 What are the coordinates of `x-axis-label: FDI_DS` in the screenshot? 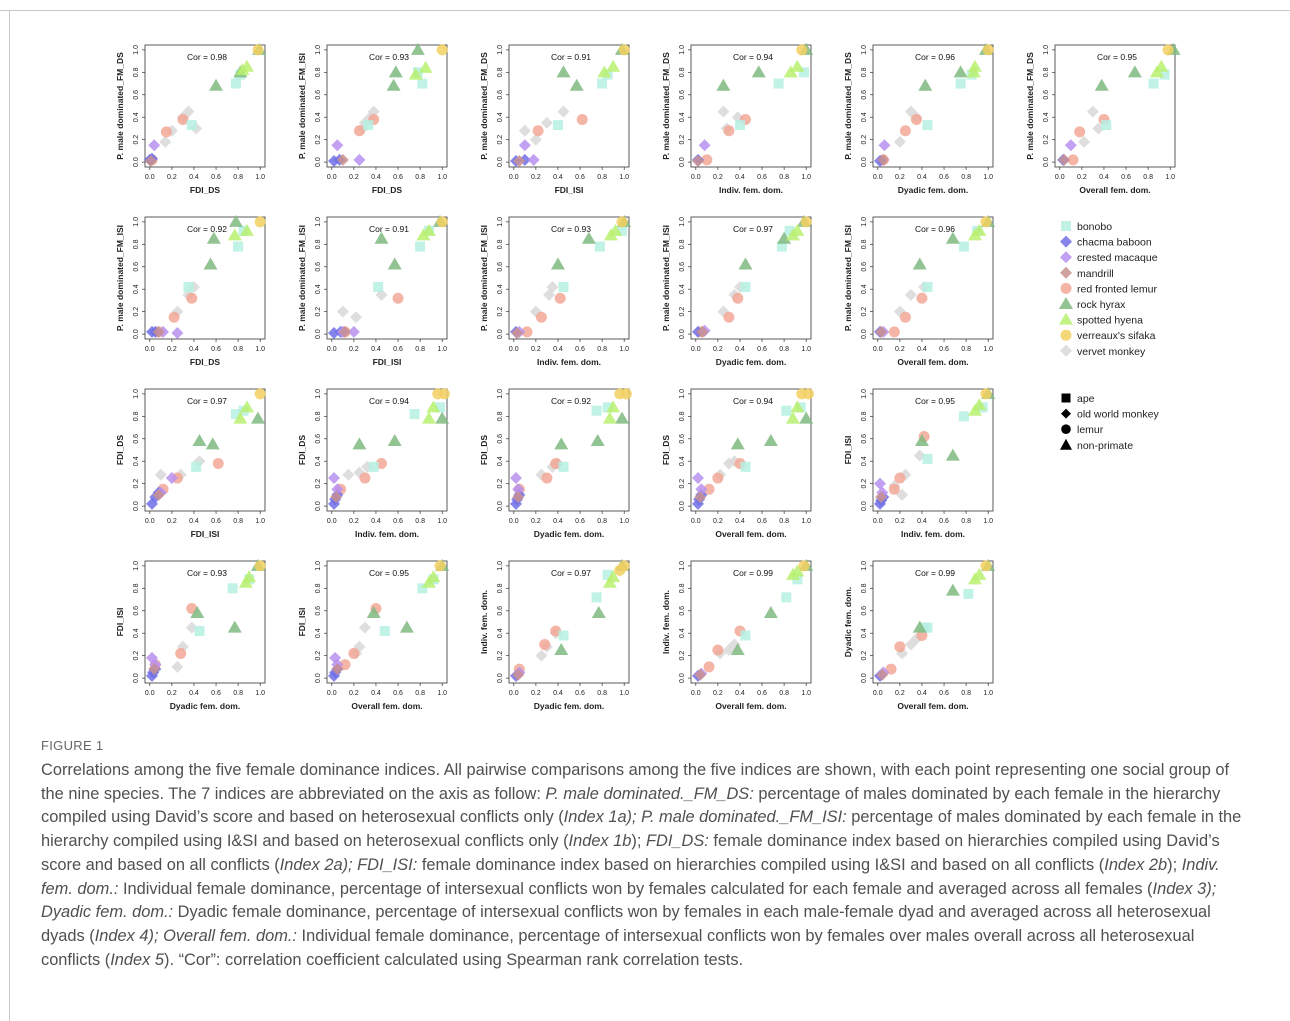 It's located at (205, 190).